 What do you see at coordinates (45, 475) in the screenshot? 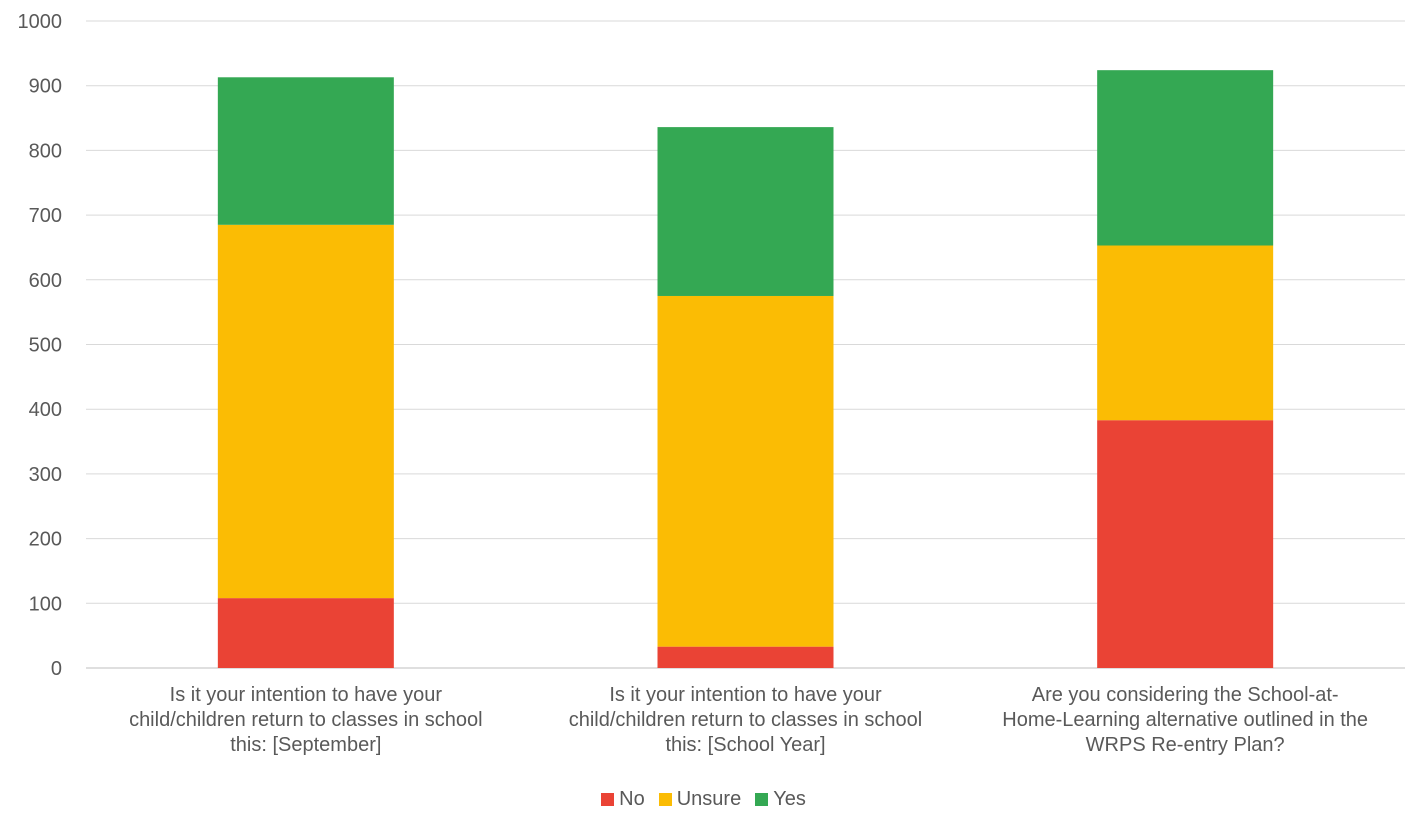
I see `y-tick-label: 300` at bounding box center [45, 475].